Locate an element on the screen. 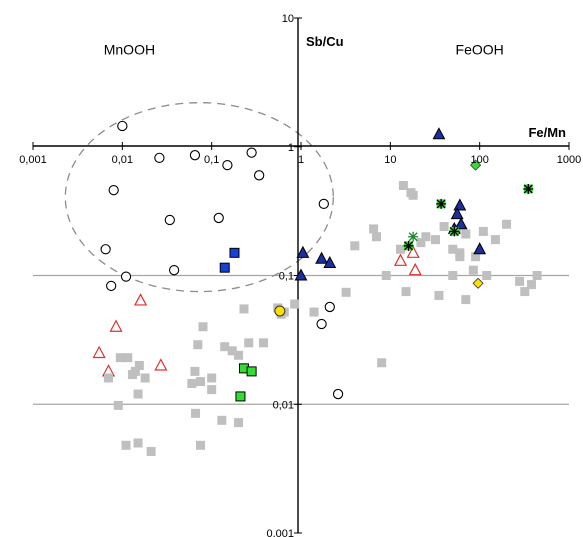 Image resolution: width=583 pixels, height=537 pixels. x-tick-label: 10 is located at coordinates (390, 160).